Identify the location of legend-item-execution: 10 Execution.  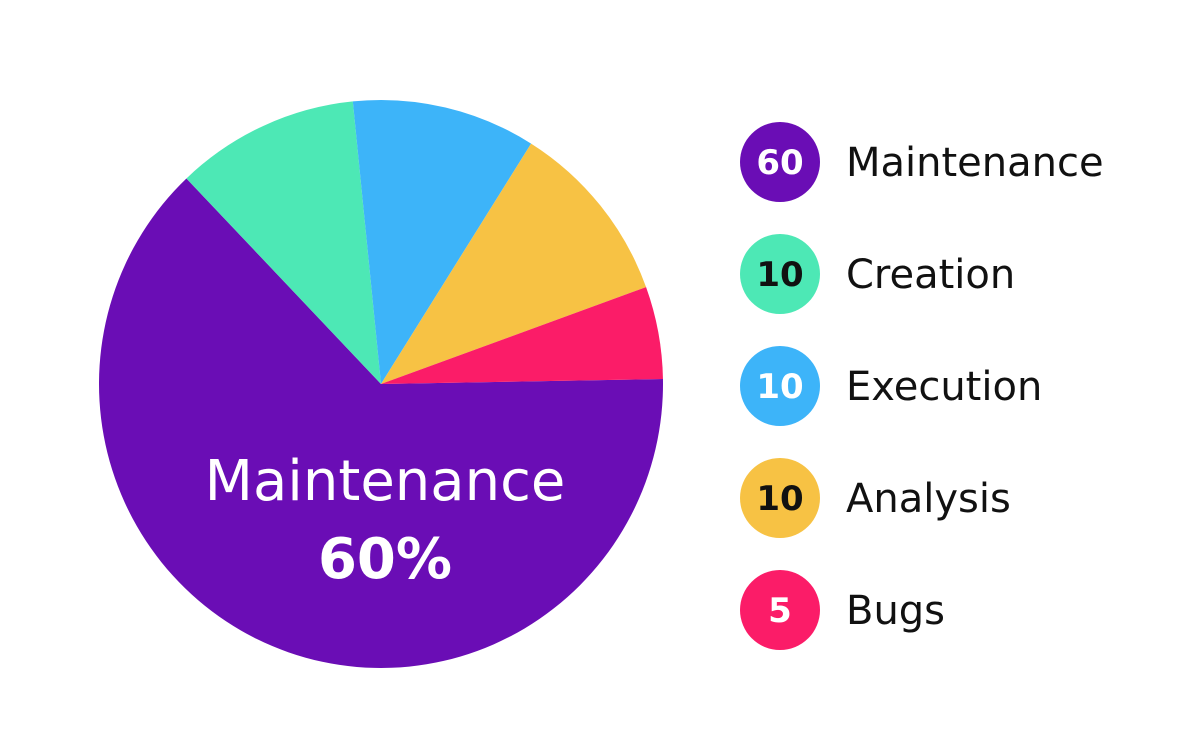
(891, 386).